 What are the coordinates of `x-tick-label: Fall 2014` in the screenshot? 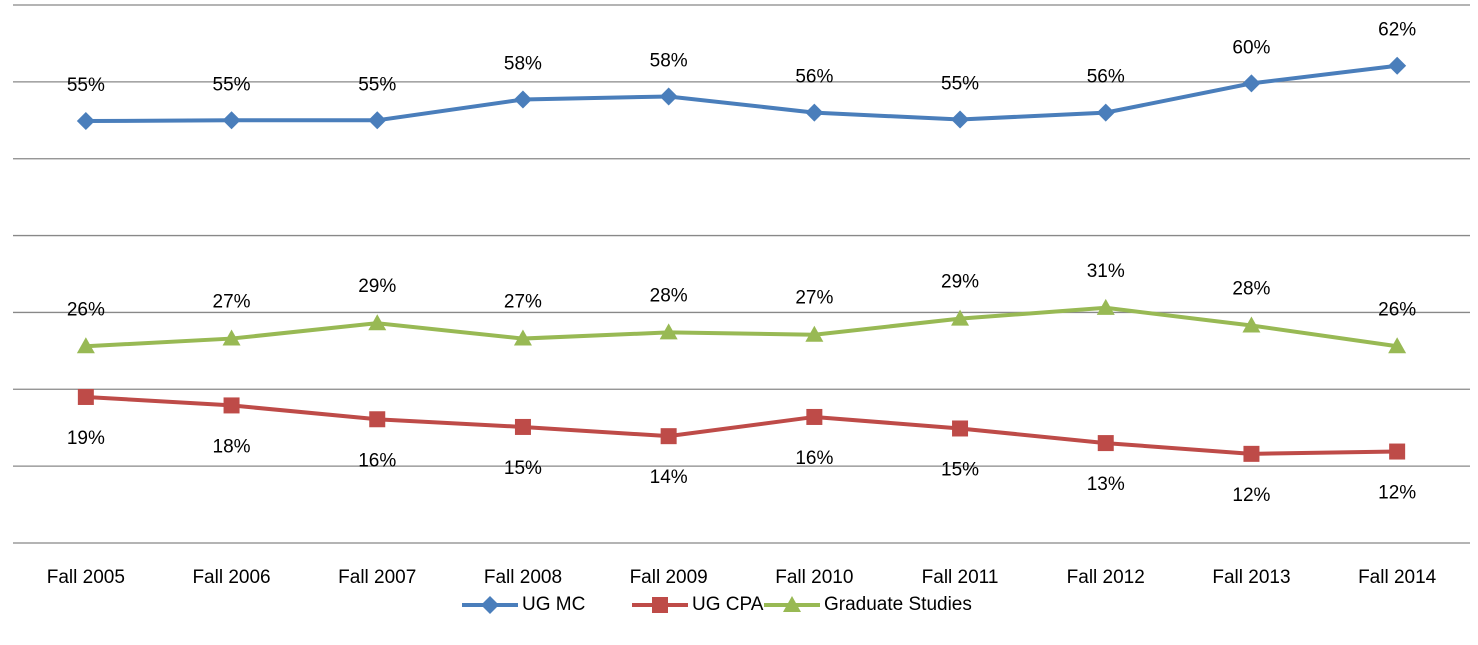 It's located at (1397, 577).